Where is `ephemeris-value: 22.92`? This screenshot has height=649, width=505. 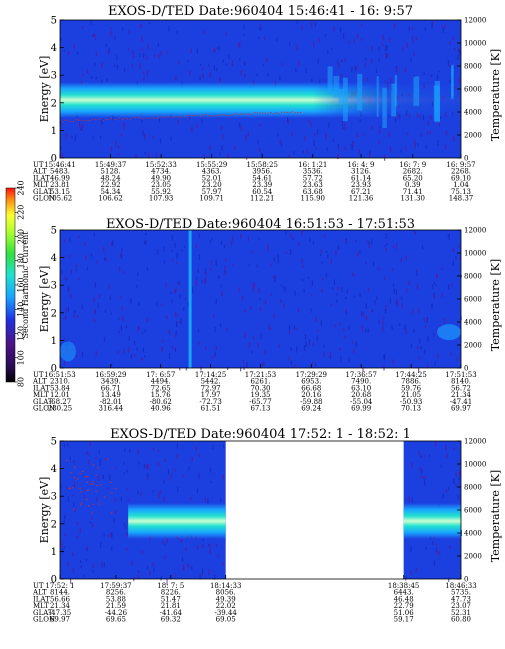 ephemeris-value: 22.92 is located at coordinates (111, 185).